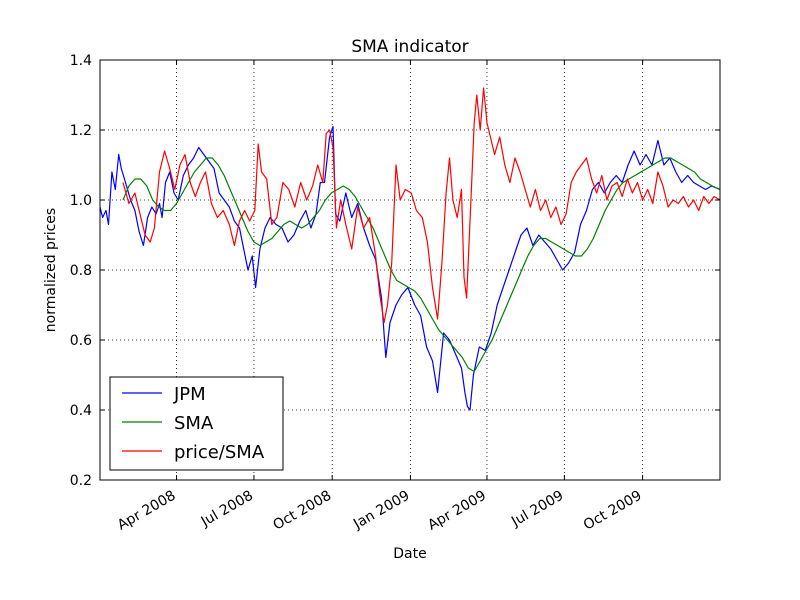 The image size is (800, 600). I want to click on legend-label: price/SMA, so click(219, 452).